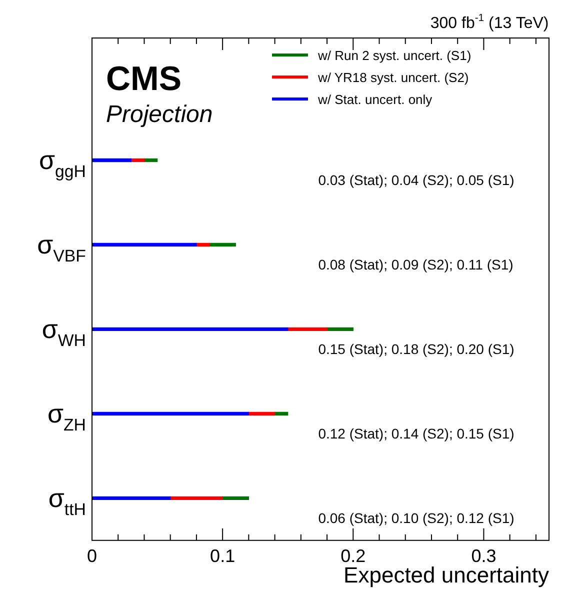  Describe the element at coordinates (159, 114) in the screenshot. I see `annotation: Projection` at that location.